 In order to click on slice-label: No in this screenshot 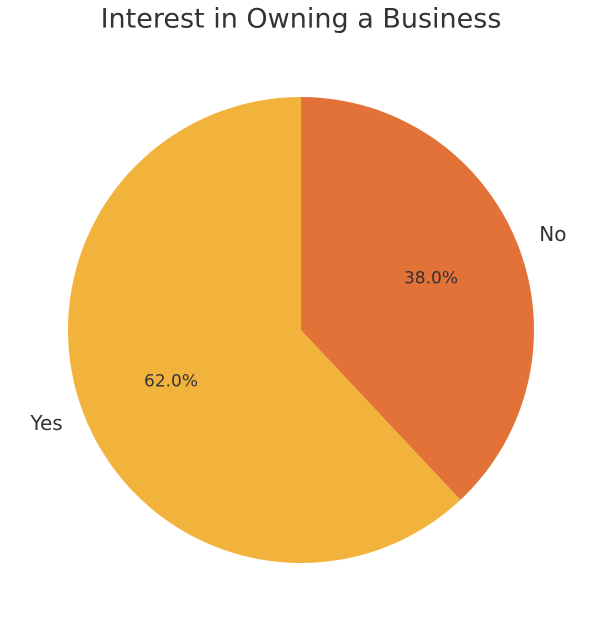, I will do `click(552, 234)`.